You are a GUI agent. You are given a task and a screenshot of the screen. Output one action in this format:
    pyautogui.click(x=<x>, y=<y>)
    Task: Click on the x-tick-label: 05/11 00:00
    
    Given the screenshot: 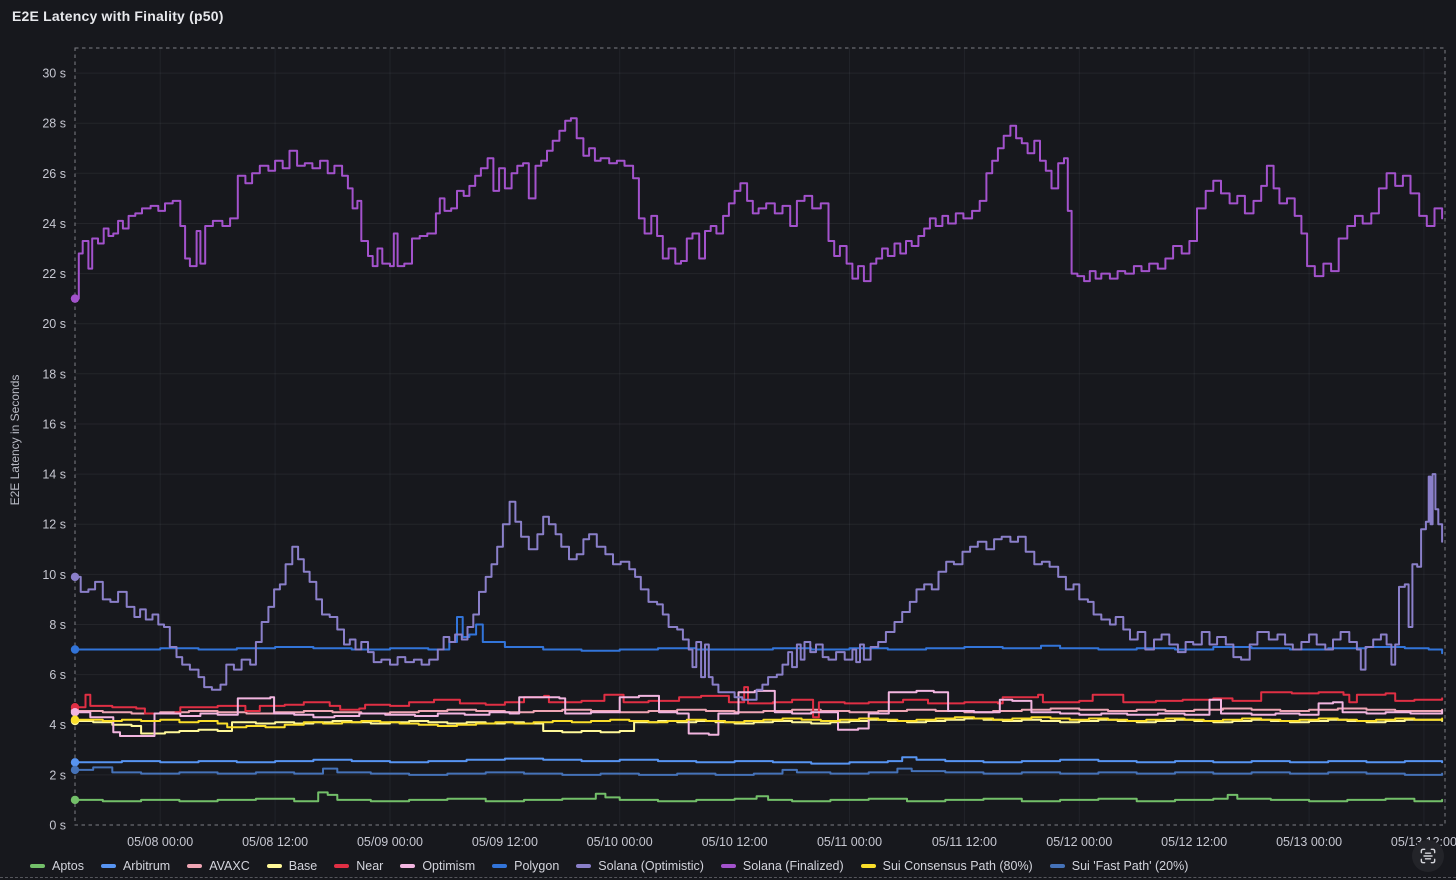 What is the action you would take?
    pyautogui.click(x=849, y=842)
    